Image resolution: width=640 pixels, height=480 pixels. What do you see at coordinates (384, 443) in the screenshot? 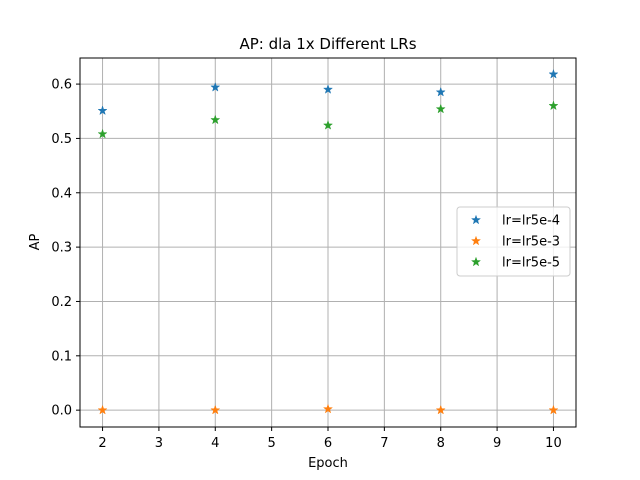
I see `x-tick-label: 7` at bounding box center [384, 443].